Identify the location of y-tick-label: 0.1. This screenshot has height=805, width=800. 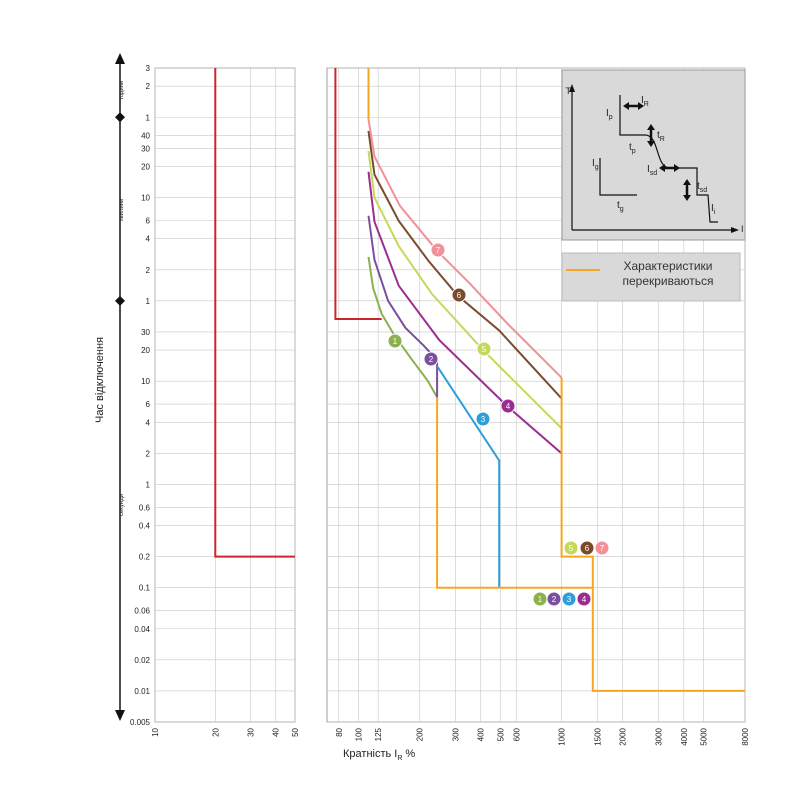
(145, 588).